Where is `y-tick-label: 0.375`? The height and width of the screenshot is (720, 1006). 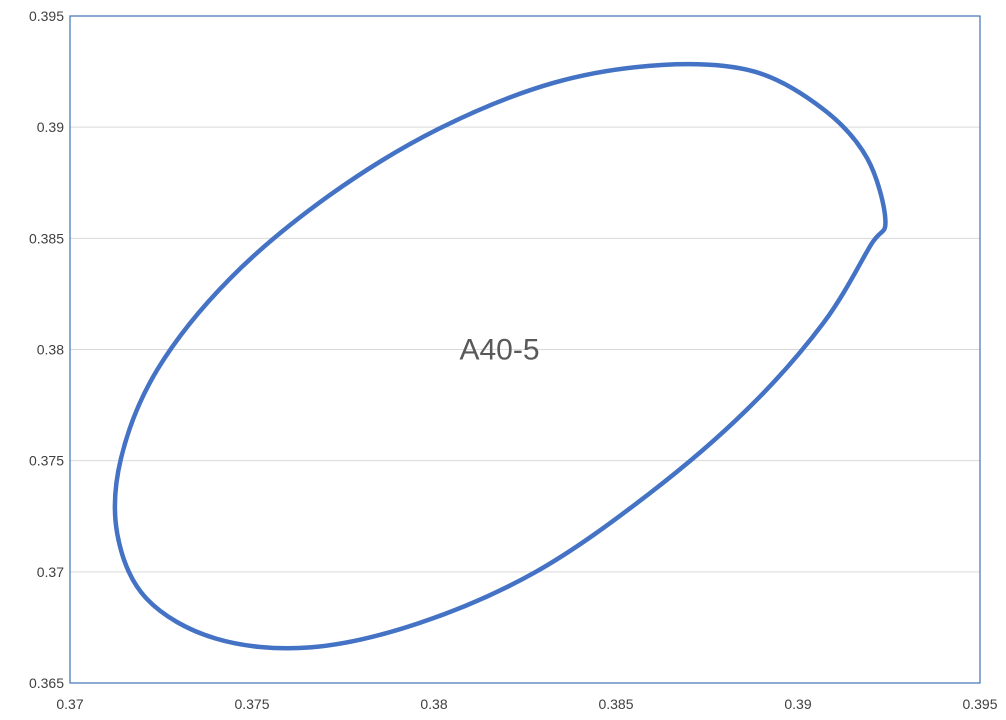
y-tick-label: 0.375 is located at coordinates (46, 461).